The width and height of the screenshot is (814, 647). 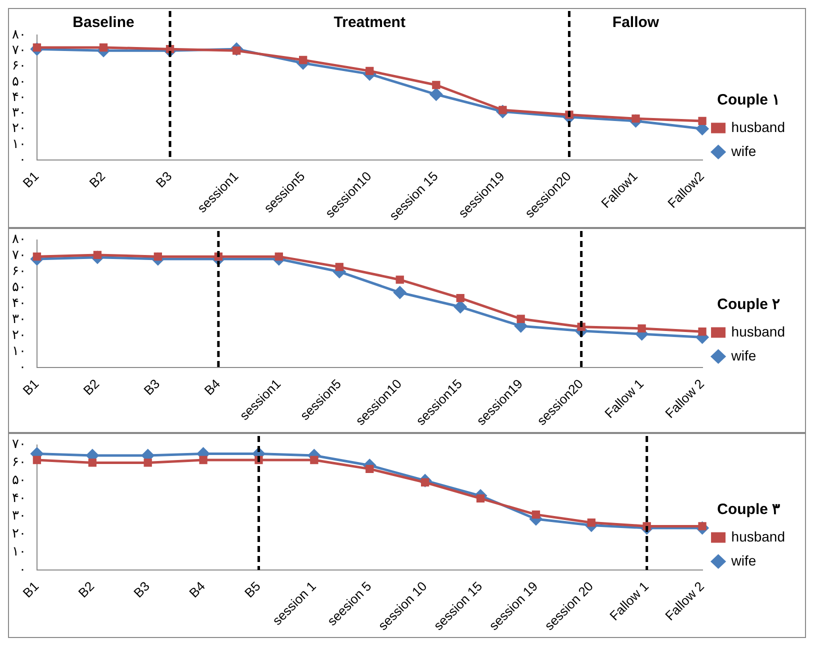 I want to click on text: Baseline, so click(x=103, y=23).